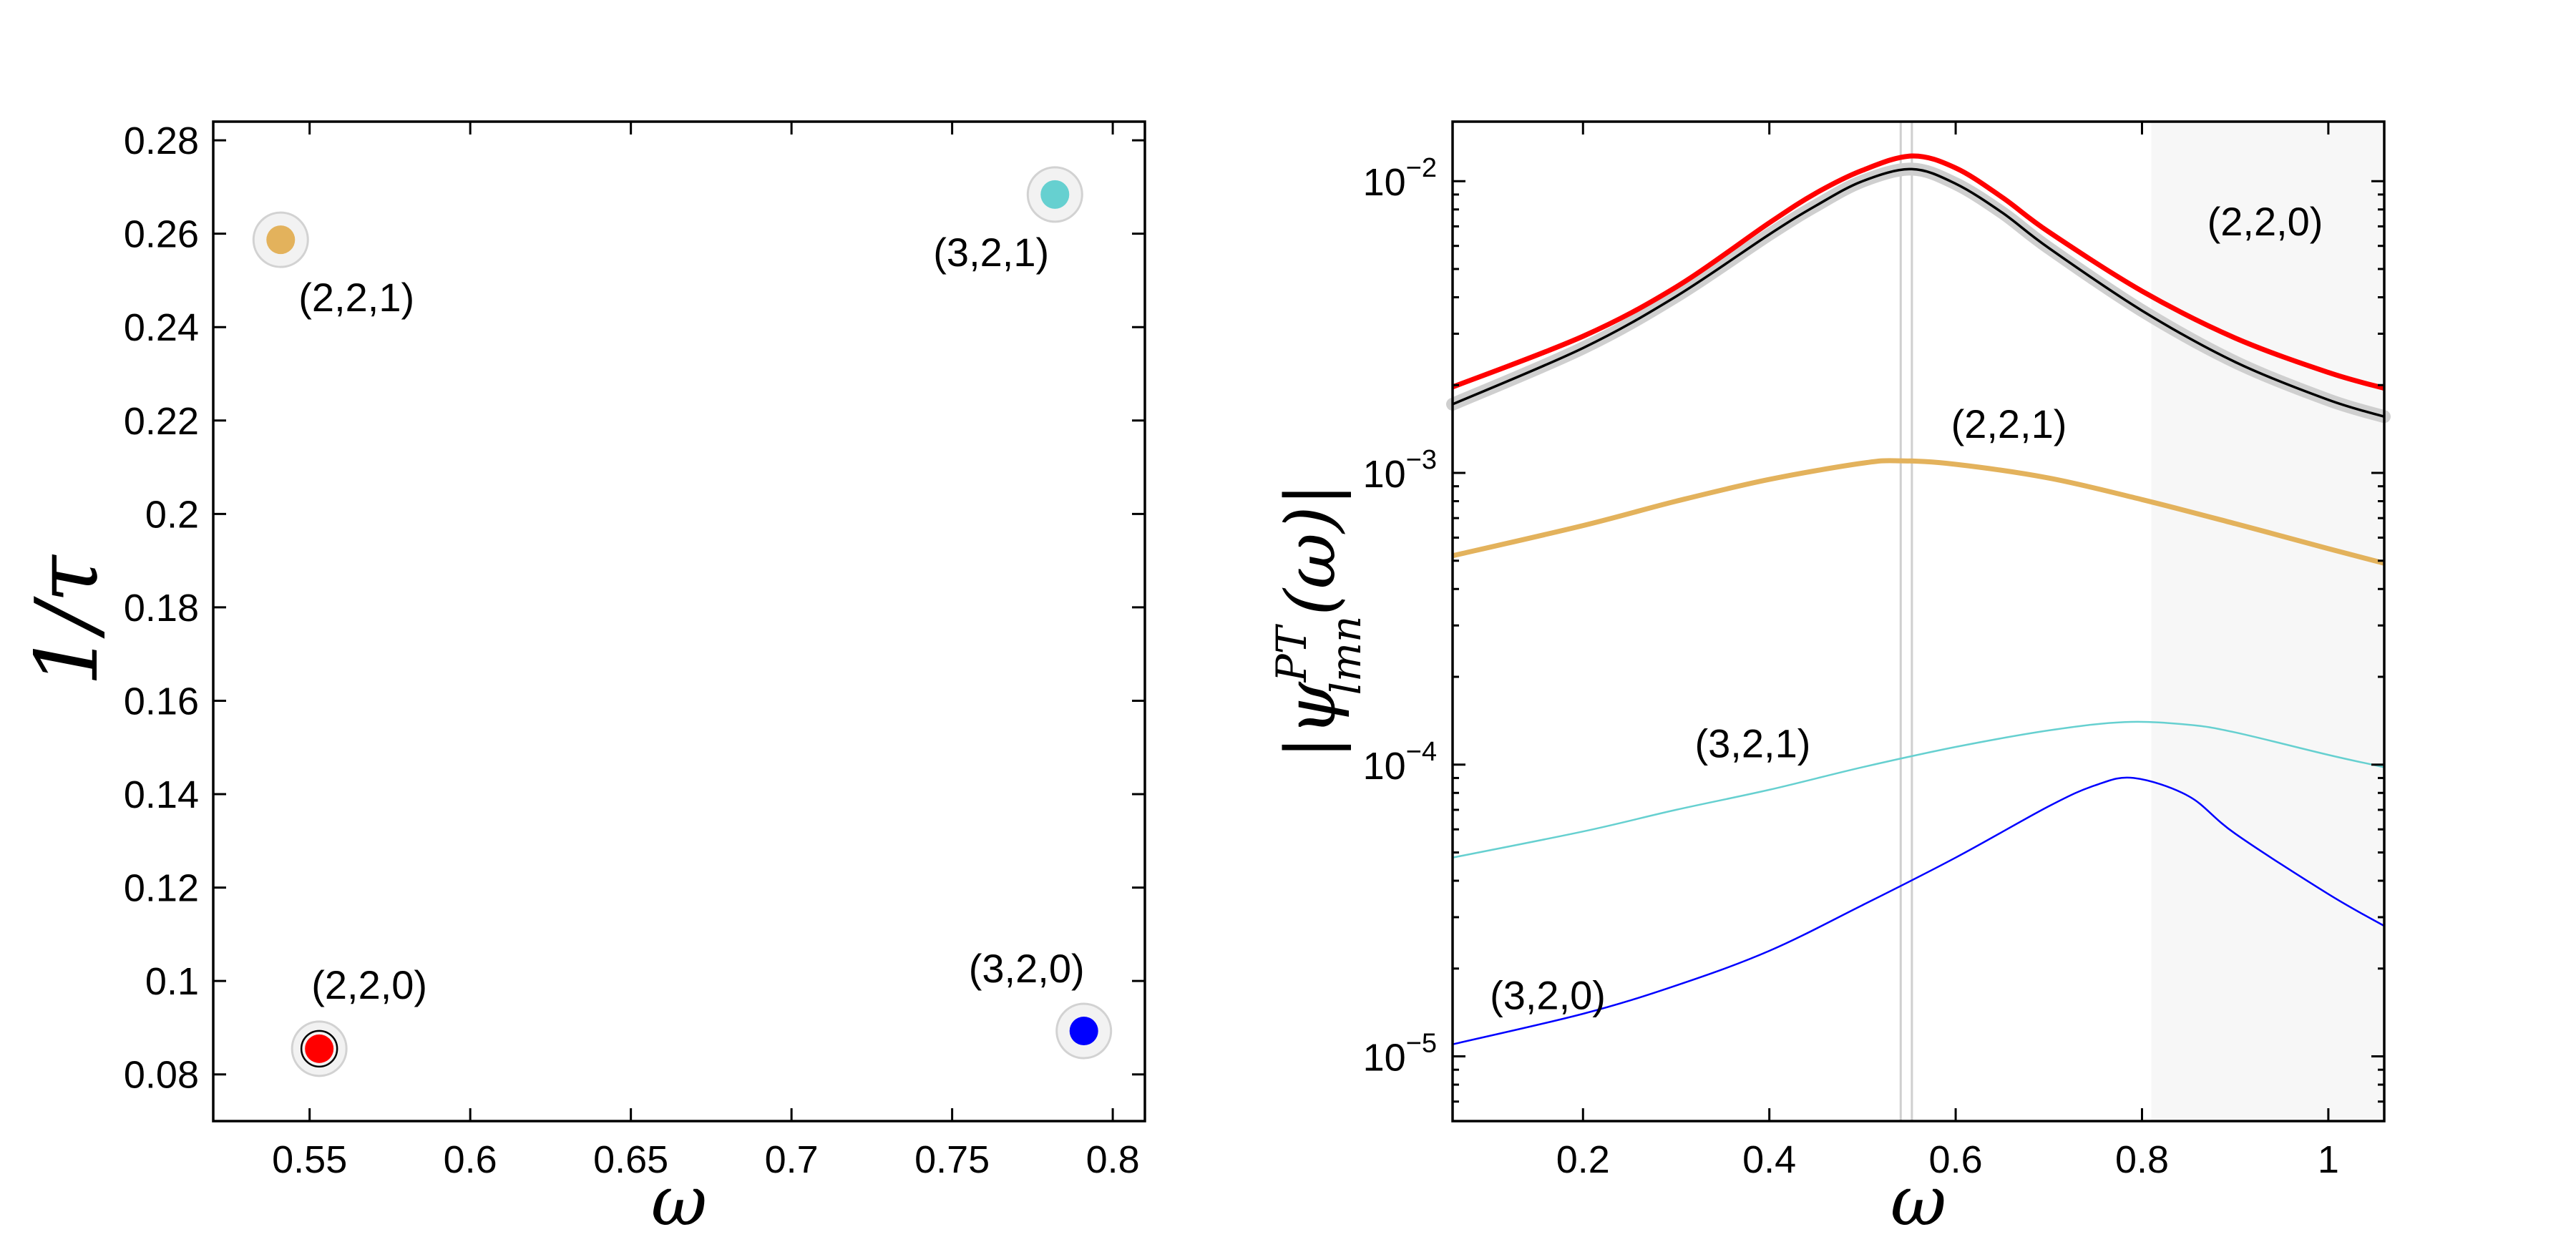 The width and height of the screenshot is (2576, 1237). Describe the element at coordinates (2009, 423) in the screenshot. I see `series-annotation: (2,2,1)` at that location.